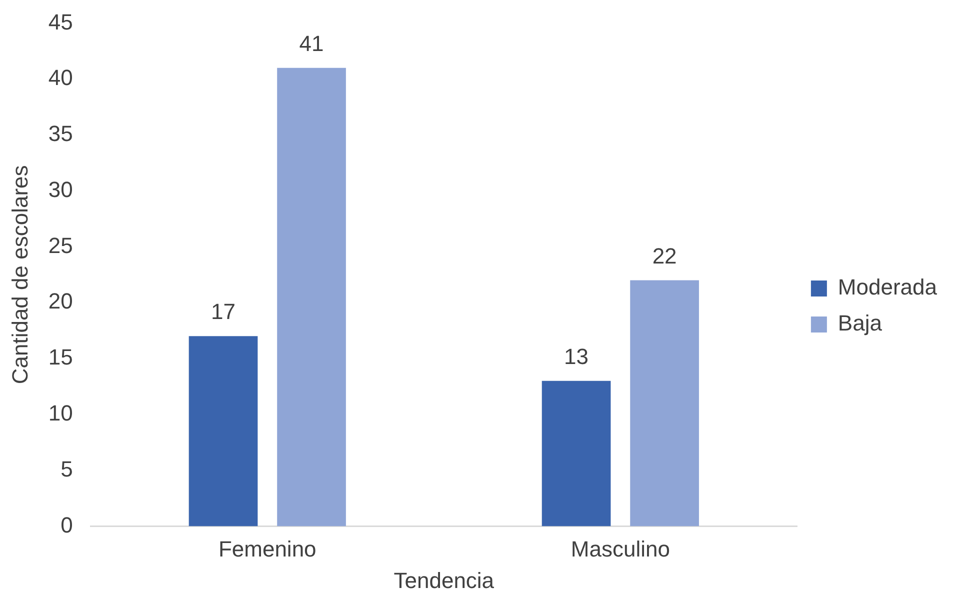  Describe the element at coordinates (620, 549) in the screenshot. I see `x-tick-label: Masculino` at that location.